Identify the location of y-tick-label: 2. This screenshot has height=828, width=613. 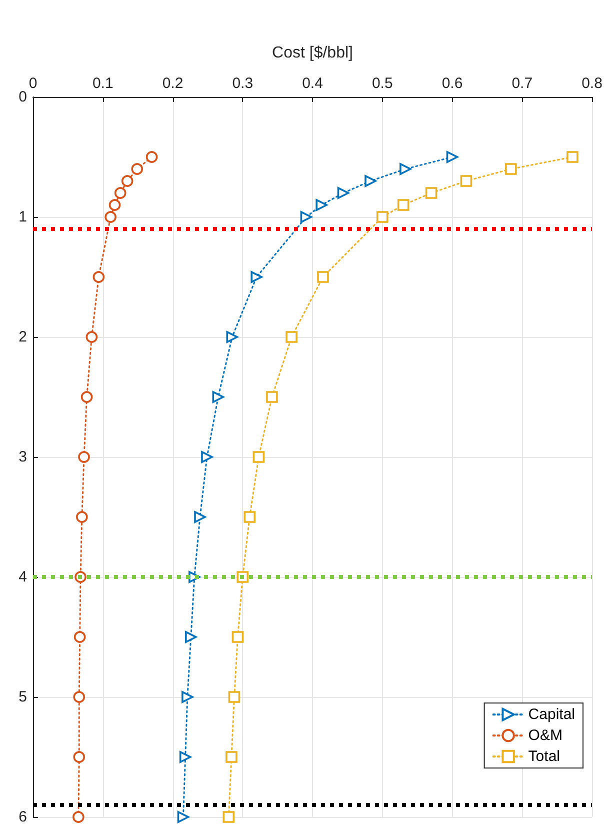
(22, 337).